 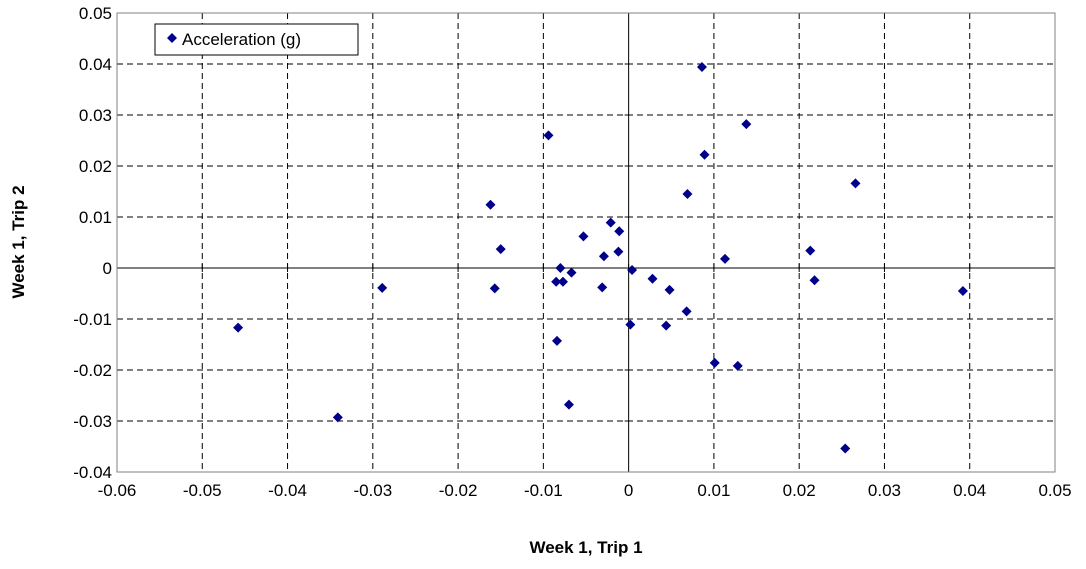 I want to click on y-tick-label: 0.01, so click(x=95, y=217).